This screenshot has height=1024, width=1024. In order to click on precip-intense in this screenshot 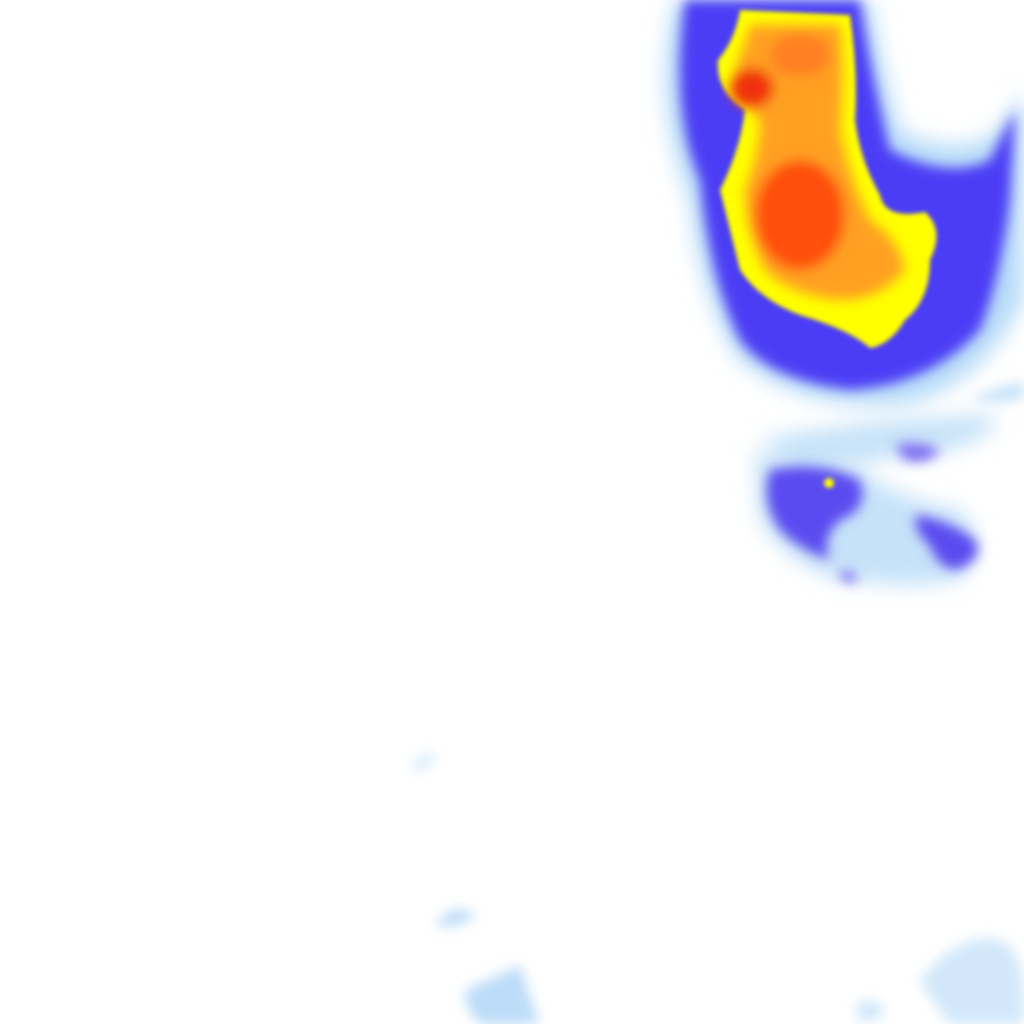, I will do `click(817, 162)`.